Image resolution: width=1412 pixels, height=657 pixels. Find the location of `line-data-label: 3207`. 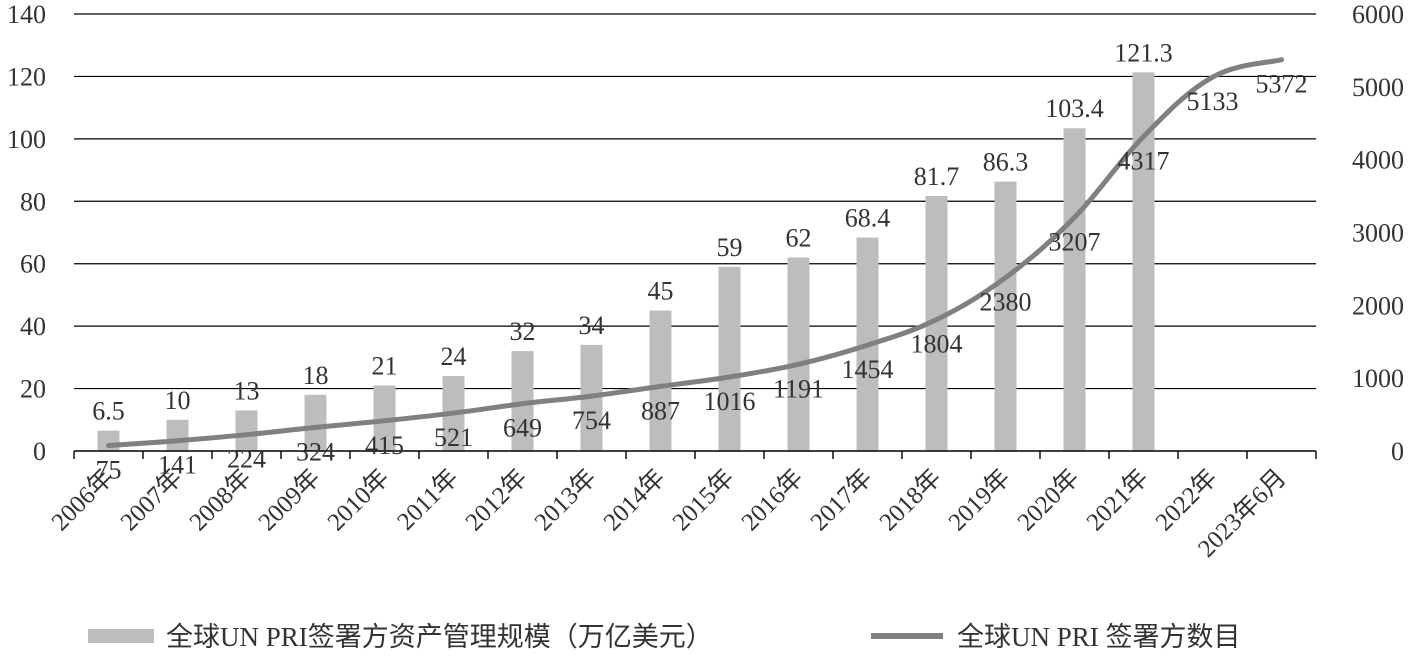

line-data-label: 3207 is located at coordinates (1075, 241).